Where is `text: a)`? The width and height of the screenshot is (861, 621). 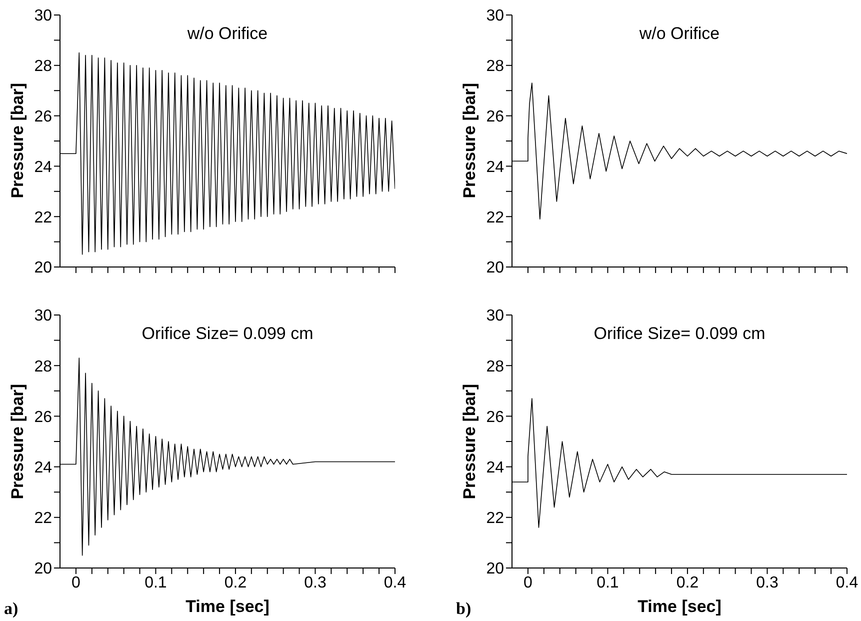 text: a) is located at coordinates (11, 609).